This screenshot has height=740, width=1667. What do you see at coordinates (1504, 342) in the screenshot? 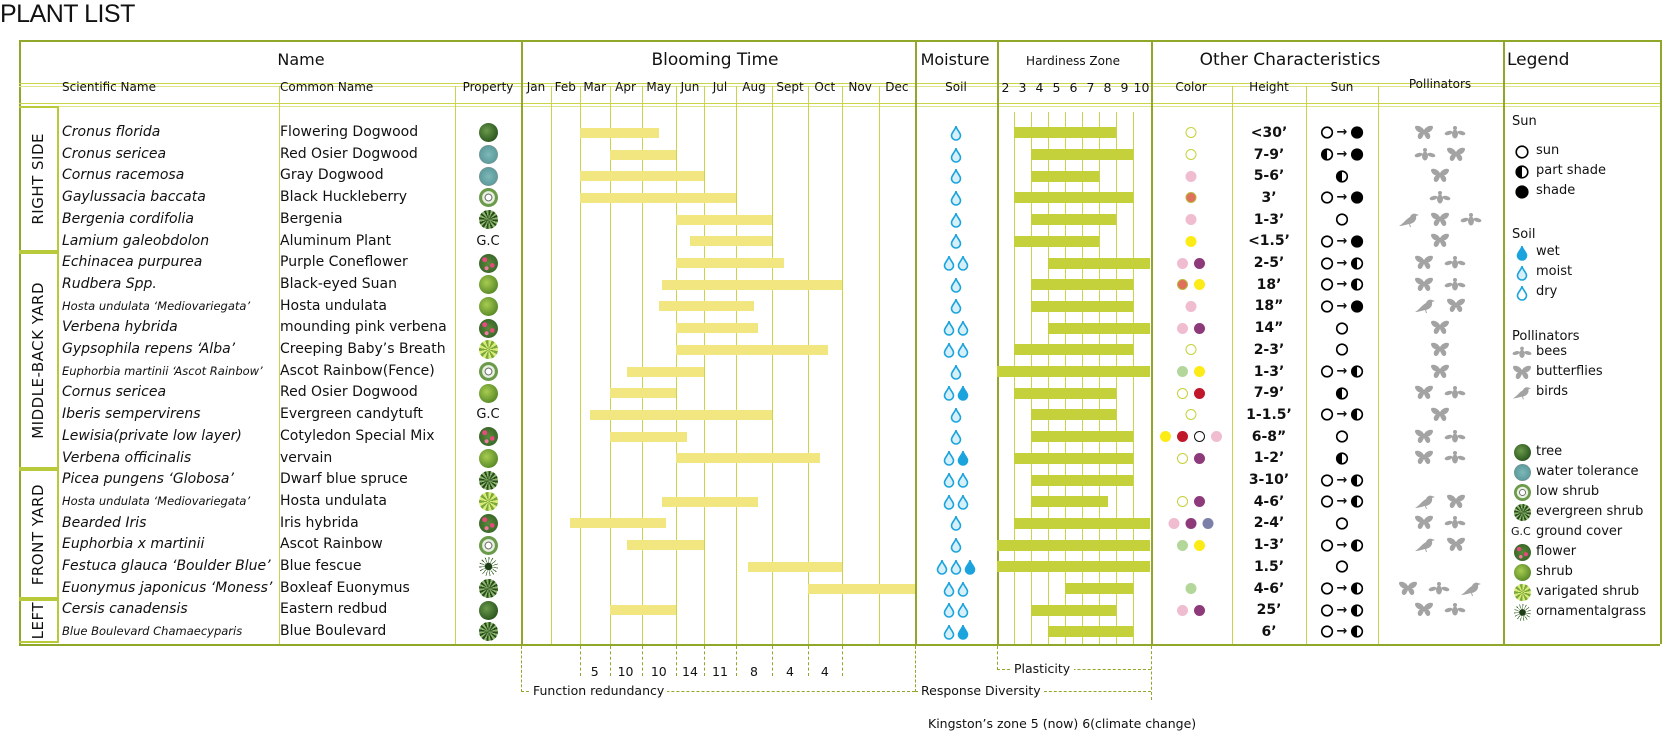
I see `section-divider` at bounding box center [1504, 342].